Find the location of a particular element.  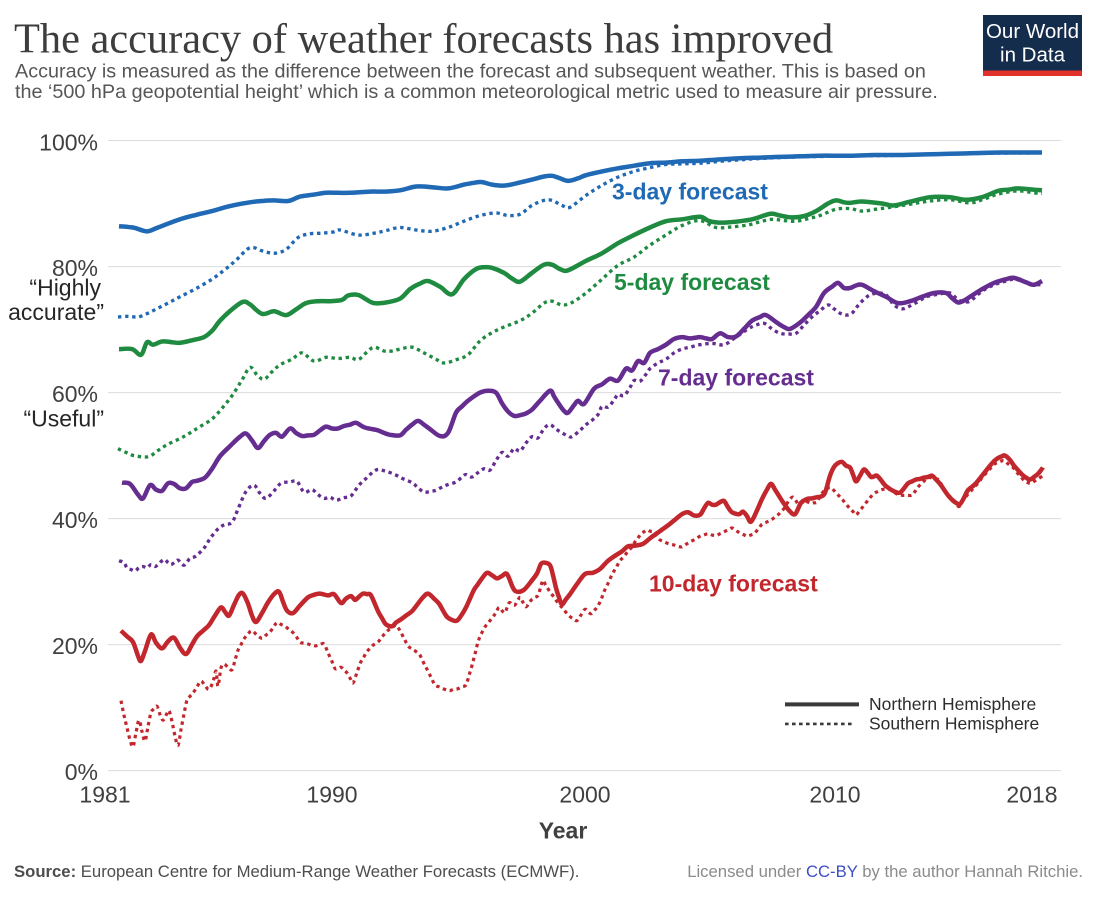

svg-text: accurate” is located at coordinates (56, 312).